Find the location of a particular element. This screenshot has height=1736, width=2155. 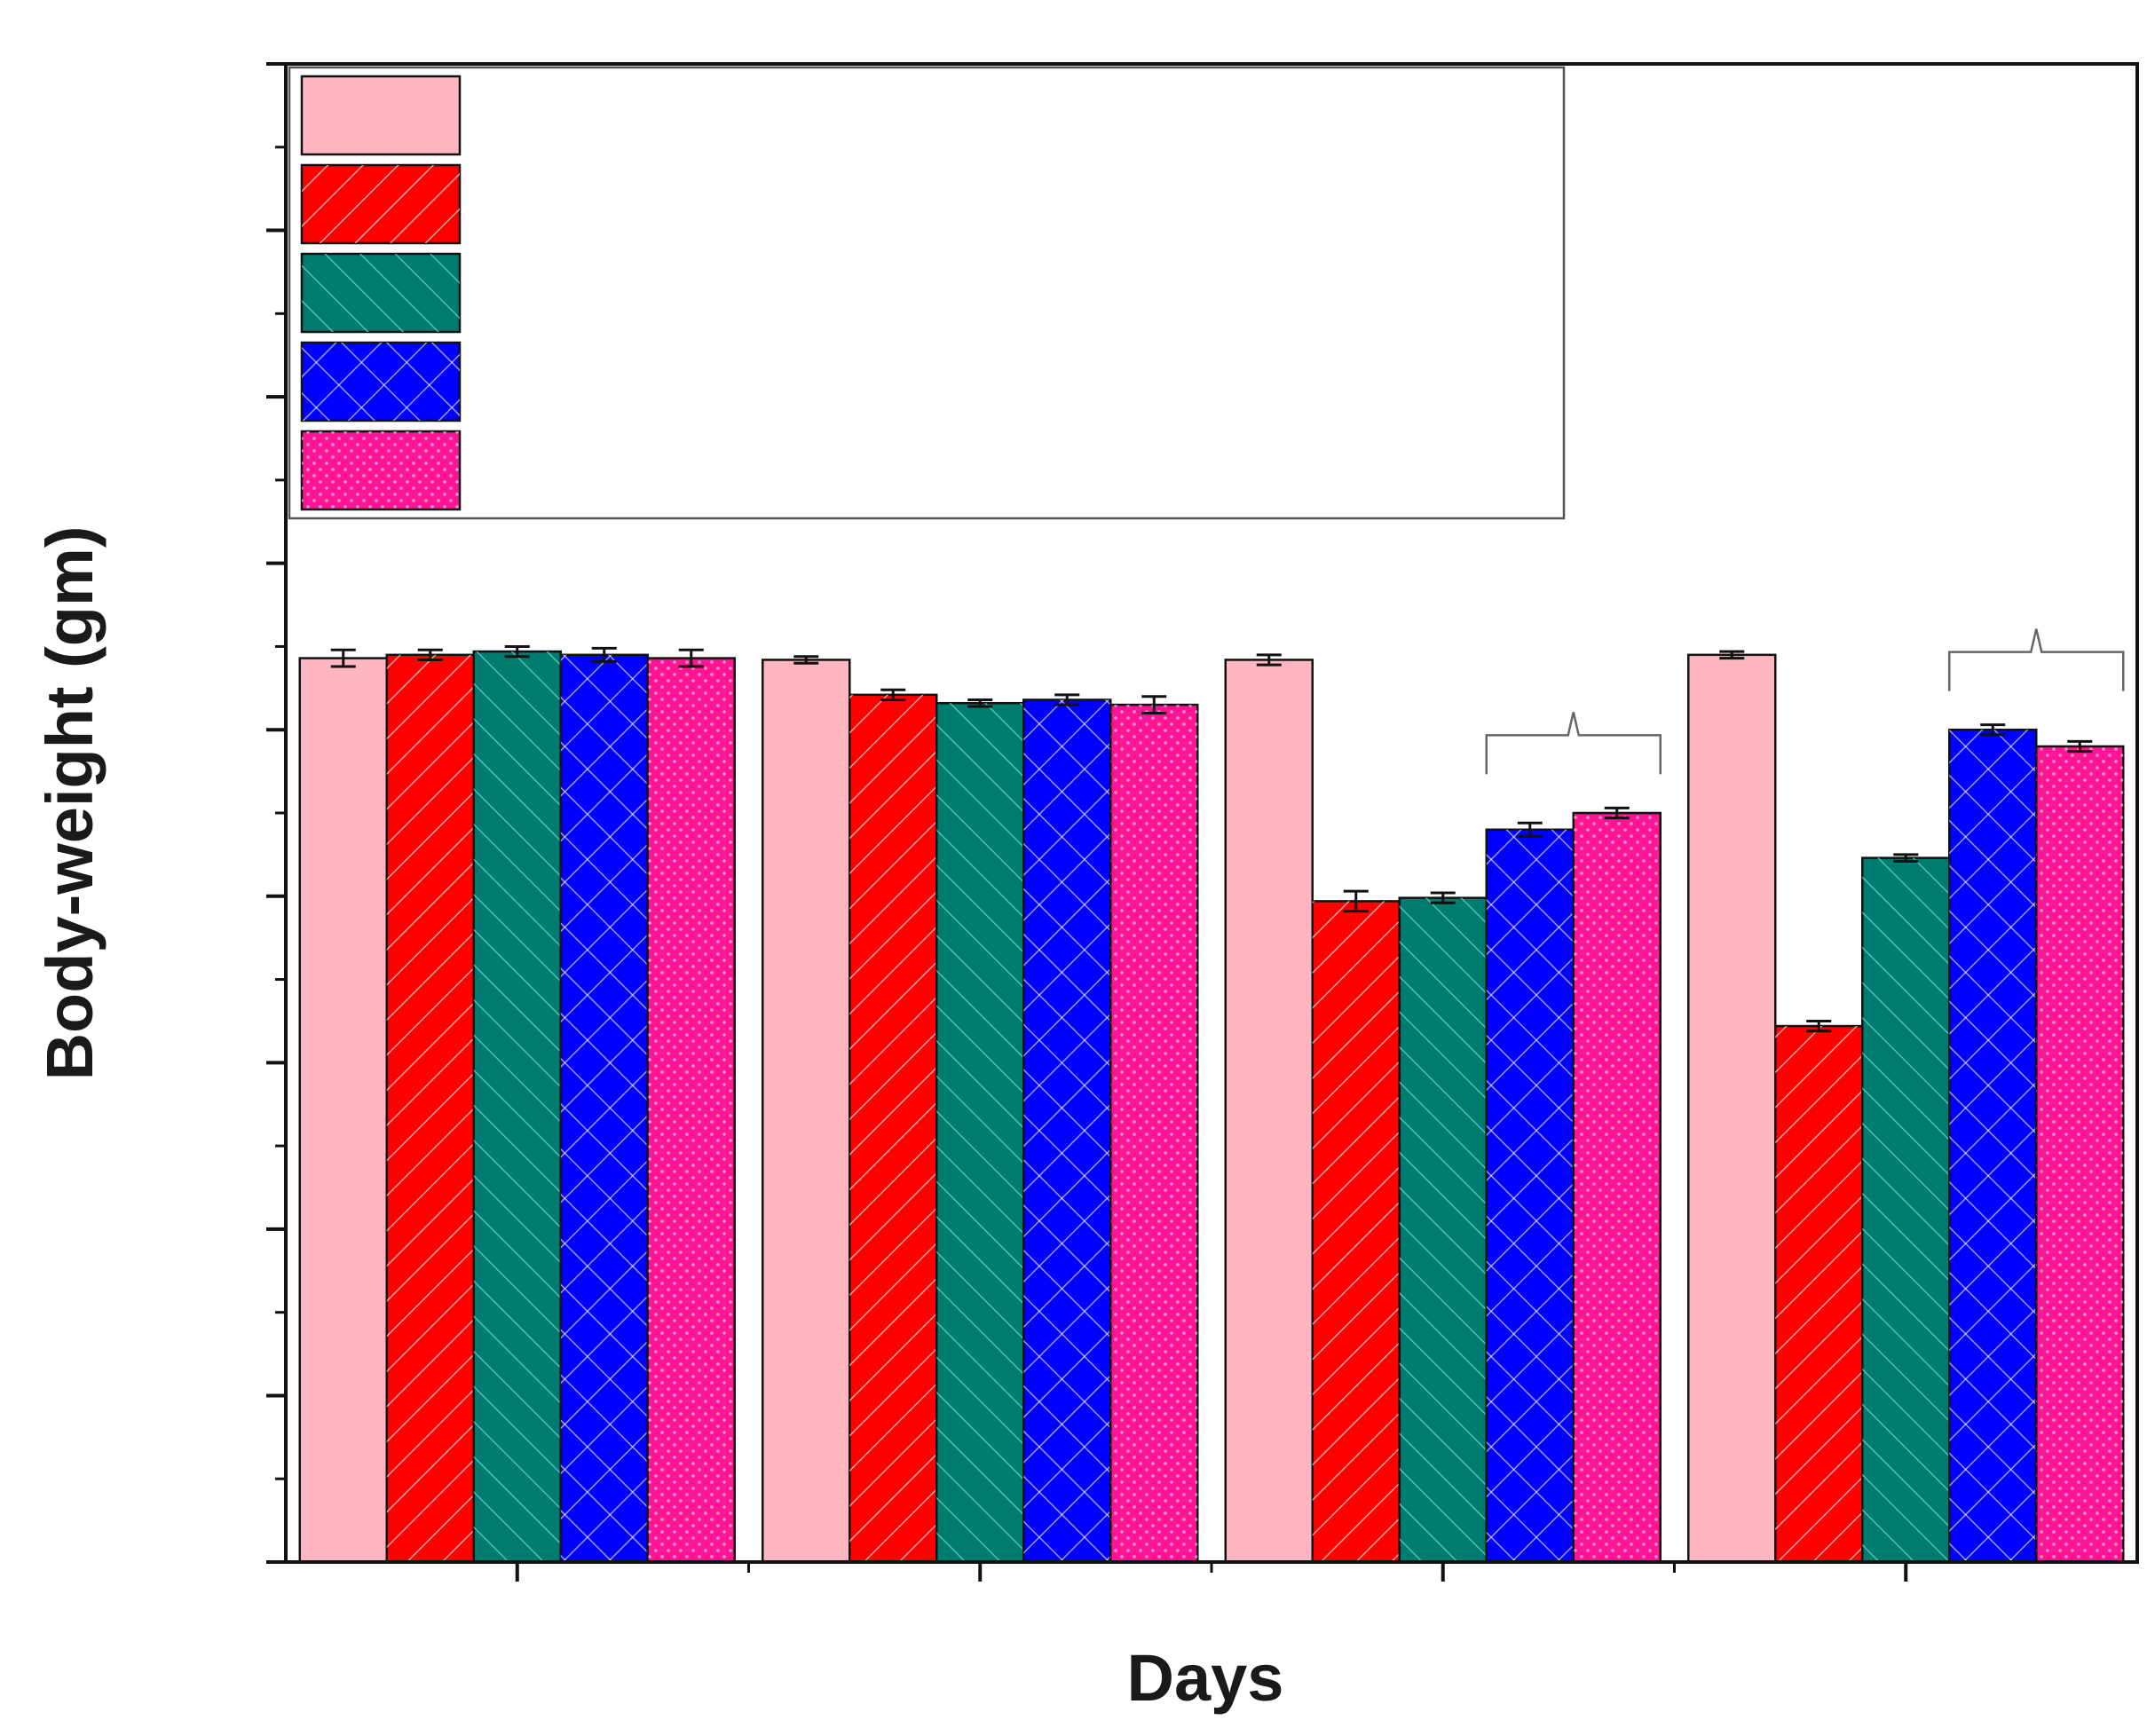

bar-day60-gabapentin-30-mg-kg-pattern is located at coordinates (1154, 1133).